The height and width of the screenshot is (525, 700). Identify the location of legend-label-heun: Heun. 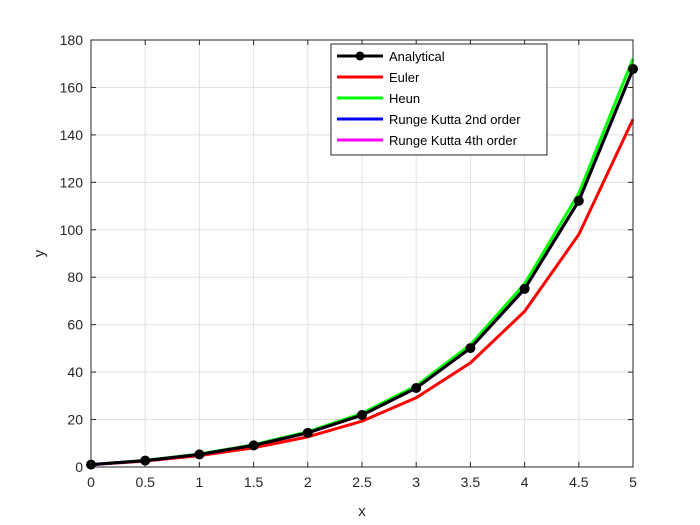
(404, 98).